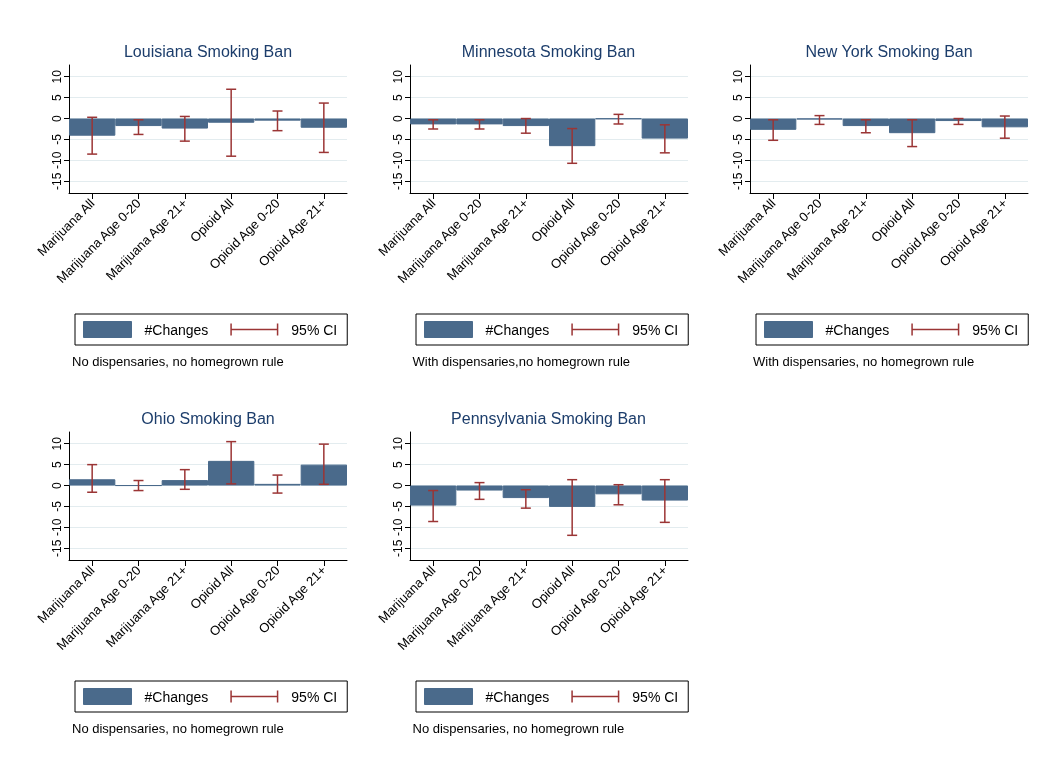  Describe the element at coordinates (889, 52) in the screenshot. I see `chart-title: New York Smoking Ban` at that location.